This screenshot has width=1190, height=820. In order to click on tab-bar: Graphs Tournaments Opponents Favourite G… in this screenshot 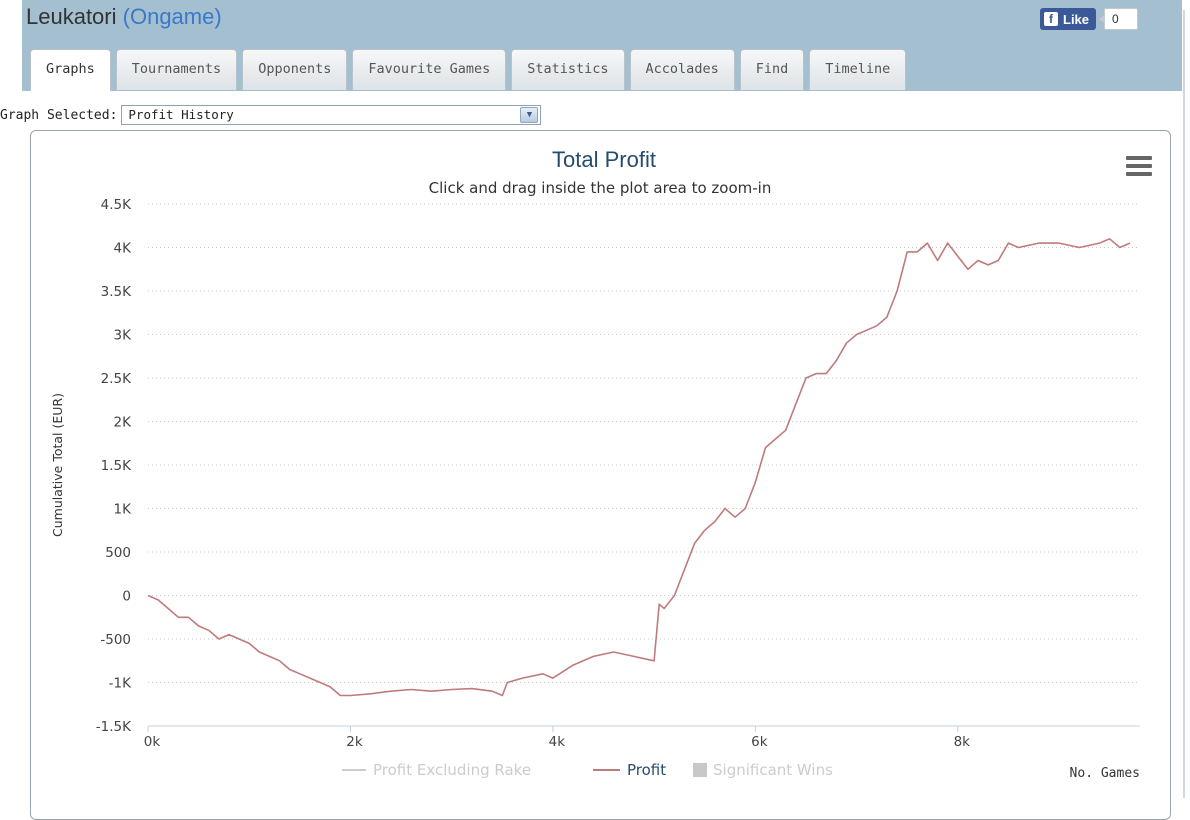, I will do `click(468, 70)`.